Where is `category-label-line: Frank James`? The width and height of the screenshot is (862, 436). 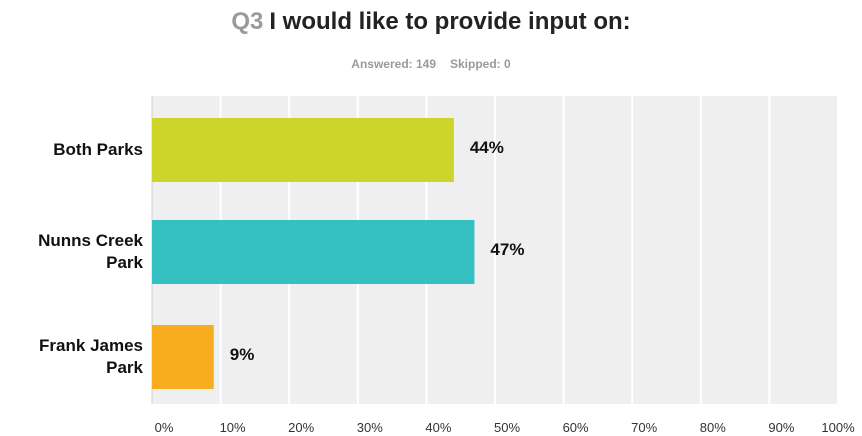
category-label-line: Frank James is located at coordinates (91, 345).